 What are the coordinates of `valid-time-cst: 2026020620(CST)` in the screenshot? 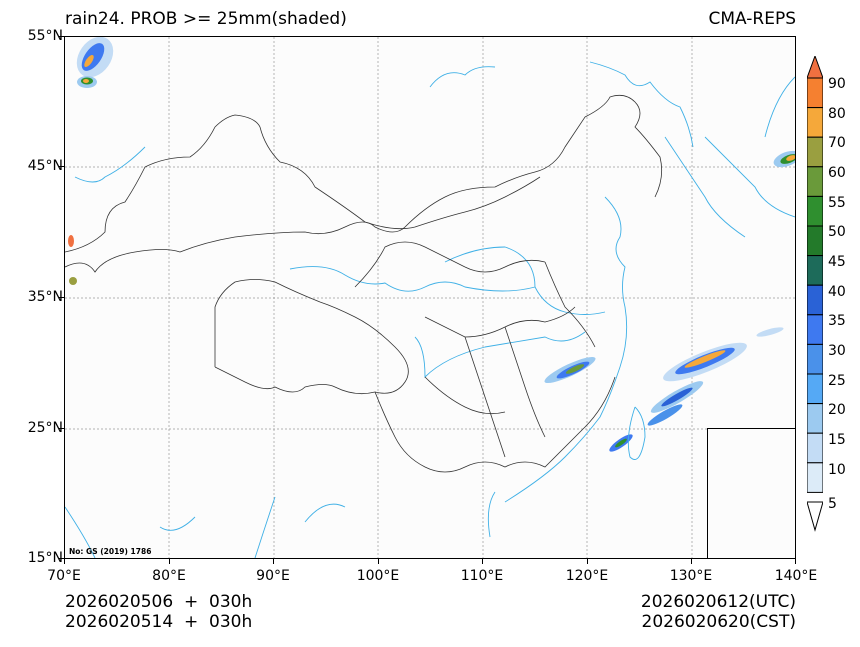 It's located at (718, 622).